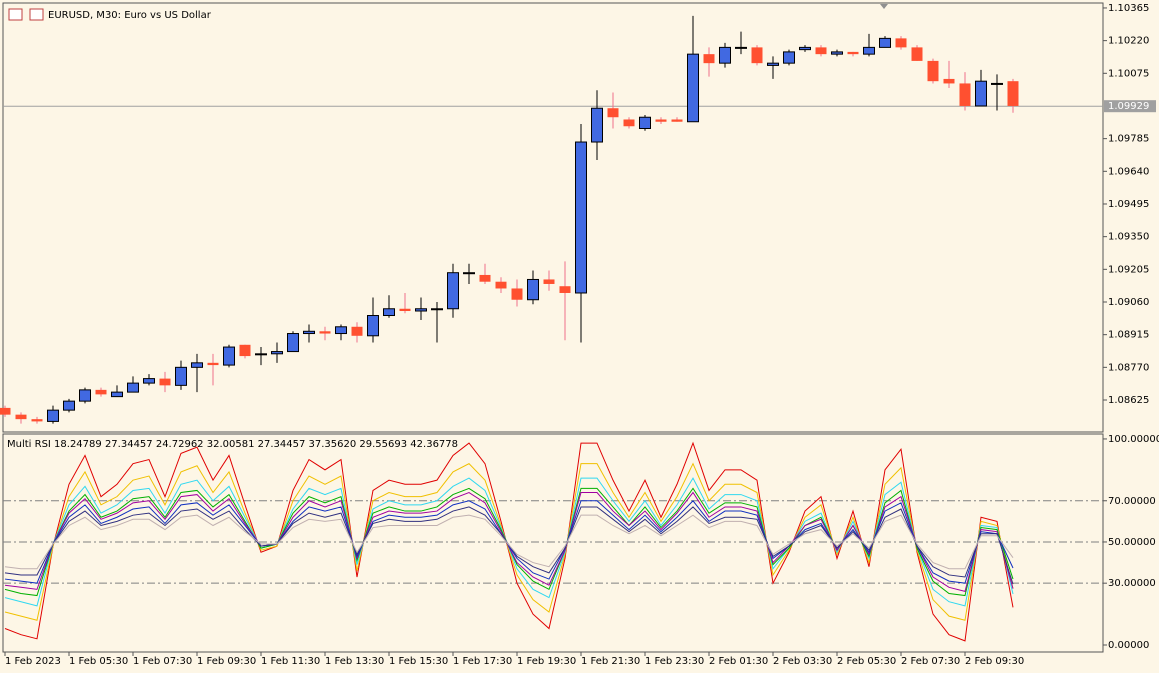 This screenshot has width=1159, height=673. I want to click on x-tick-label: 2 Feb 07:30, so click(930, 661).